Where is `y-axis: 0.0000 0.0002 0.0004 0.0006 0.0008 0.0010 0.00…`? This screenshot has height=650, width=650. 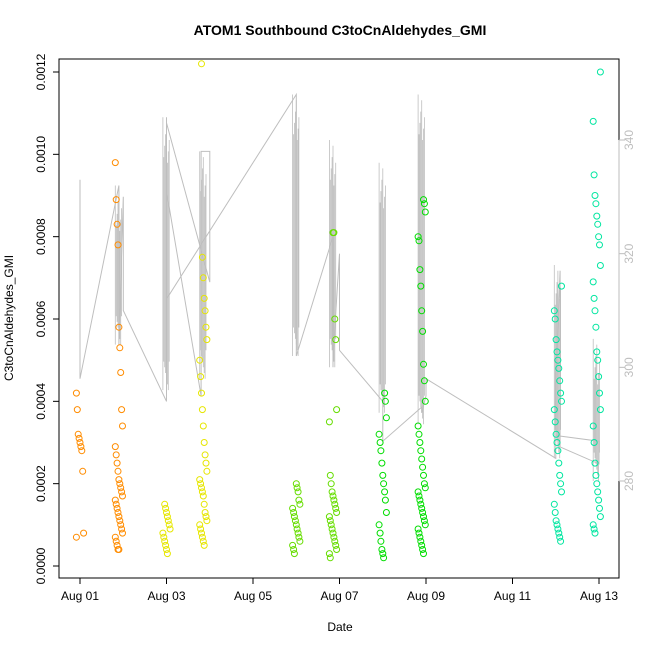
y-axis: 0.0000 0.0002 0.0004 0.0006 0.0008 0.0010 0.00… is located at coordinates (47, 318).